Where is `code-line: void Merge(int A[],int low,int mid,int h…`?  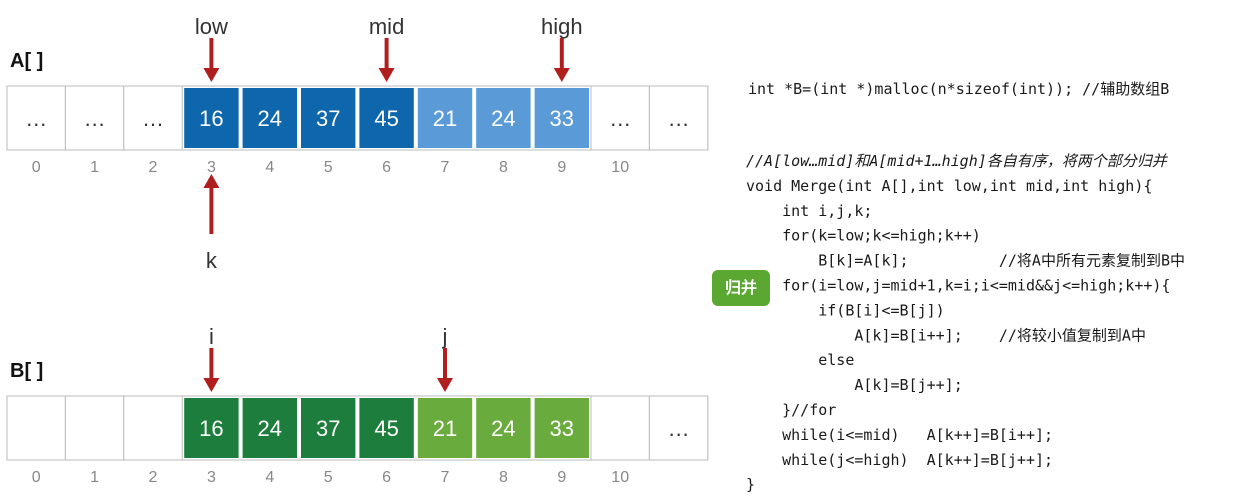 code-line: void Merge(int A[],int low,int mid,int h… is located at coordinates (949, 186).